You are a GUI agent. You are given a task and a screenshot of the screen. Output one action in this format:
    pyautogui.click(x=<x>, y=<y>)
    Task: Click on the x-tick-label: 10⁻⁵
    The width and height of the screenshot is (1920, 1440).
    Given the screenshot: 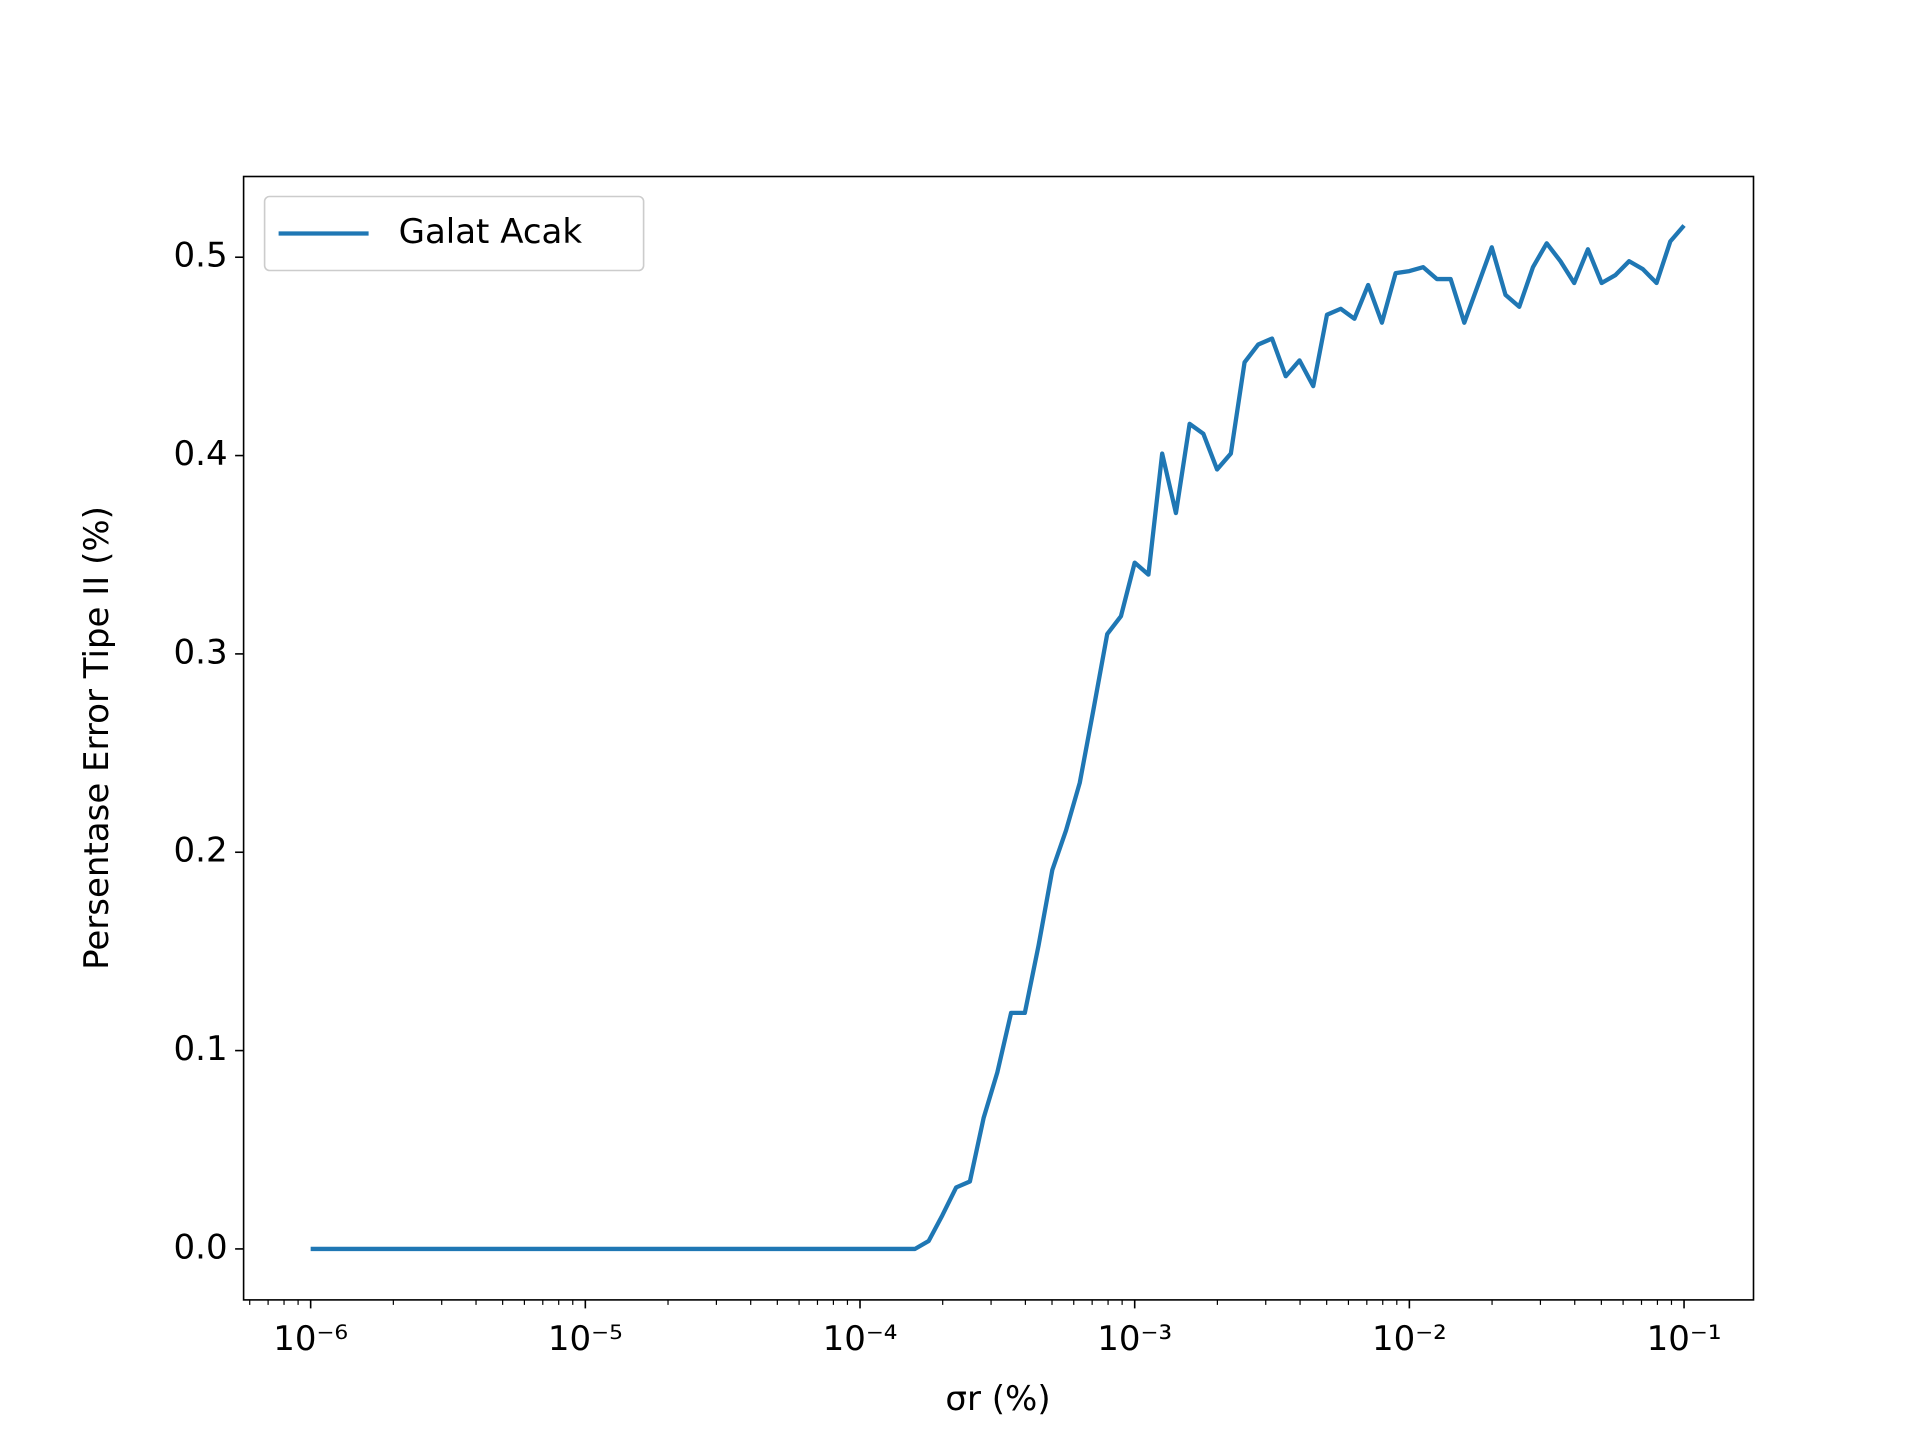 What is the action you would take?
    pyautogui.click(x=585, y=1339)
    